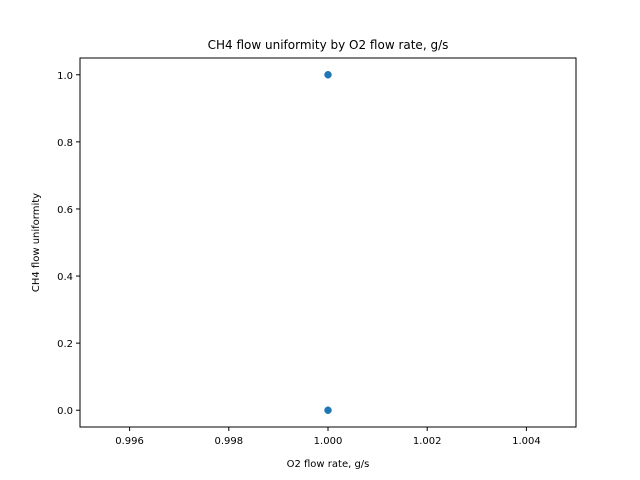 Image resolution: width=640 pixels, height=480 pixels. I want to click on chart-title: CH4 flow uniformity by O2 flow rate, g/s, so click(328, 45).